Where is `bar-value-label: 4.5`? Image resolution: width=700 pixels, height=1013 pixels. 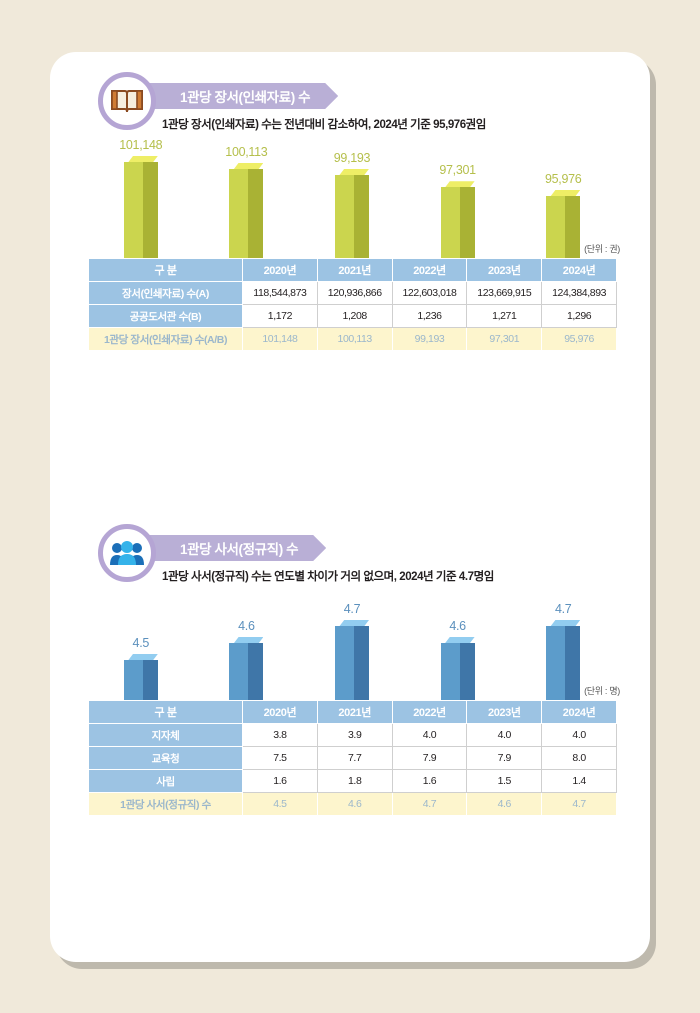
bar-value-label: 4.5 is located at coordinates (141, 643).